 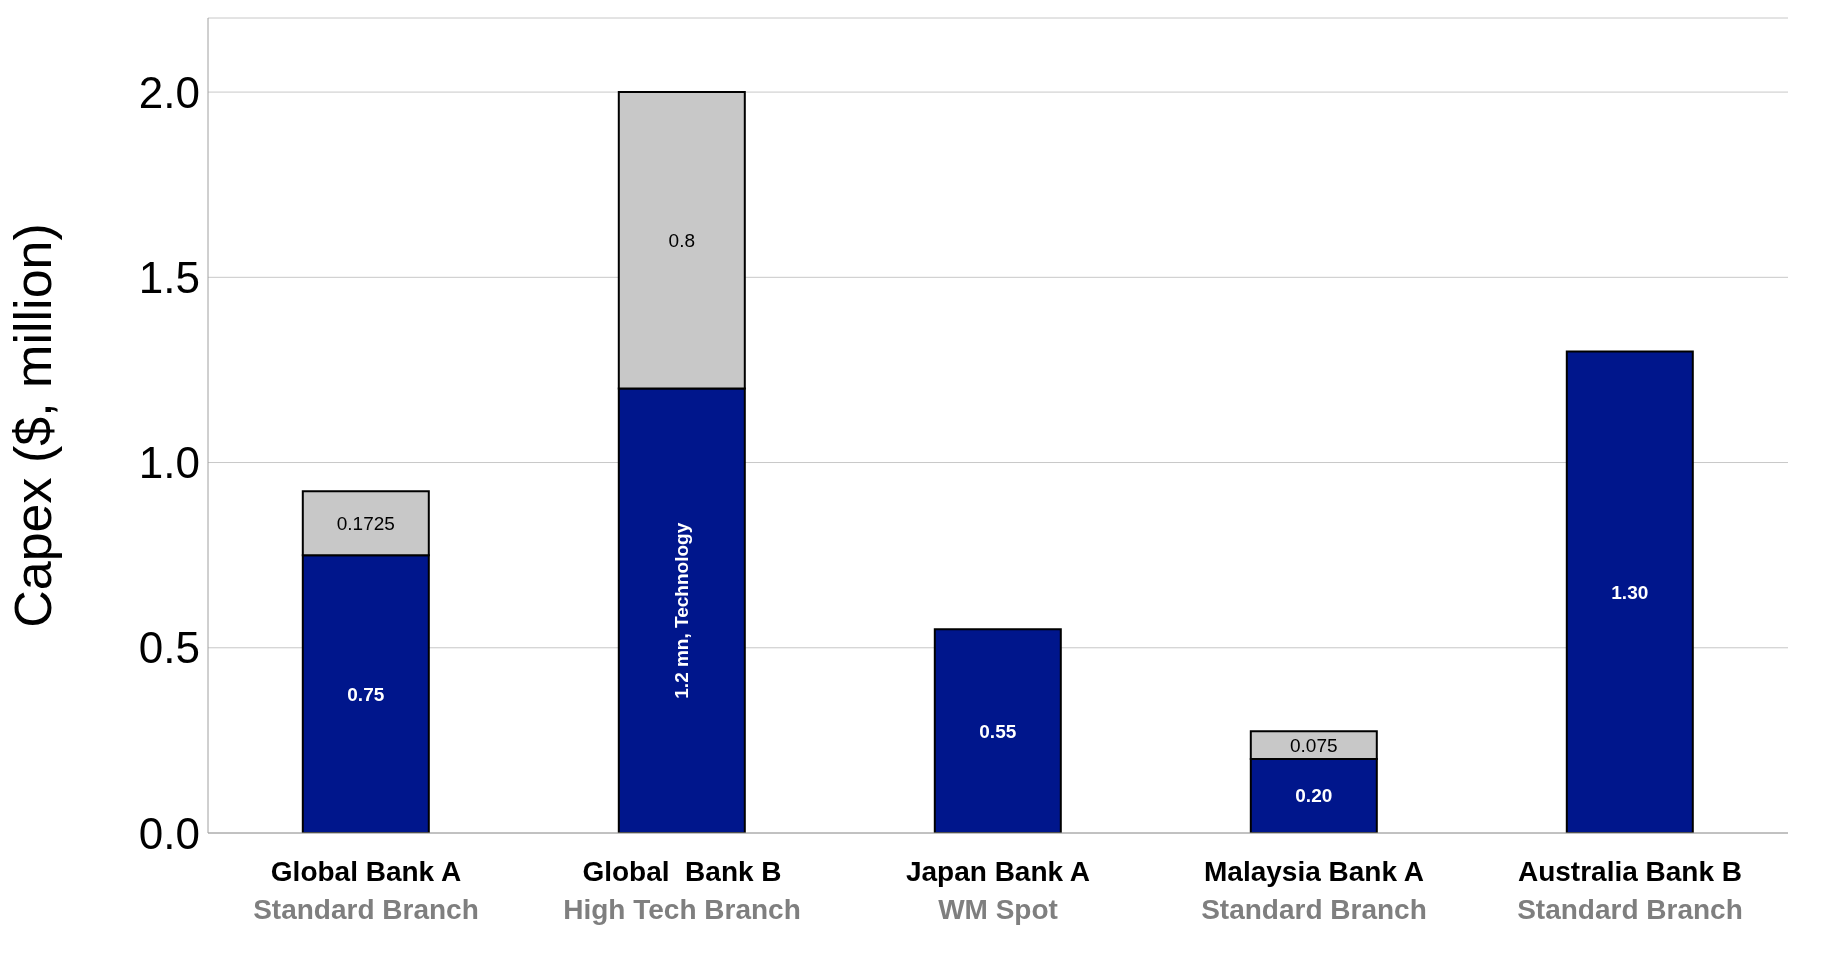 What do you see at coordinates (998, 890) in the screenshot?
I see `x-tick-label: Japan Bank A WM Spot` at bounding box center [998, 890].